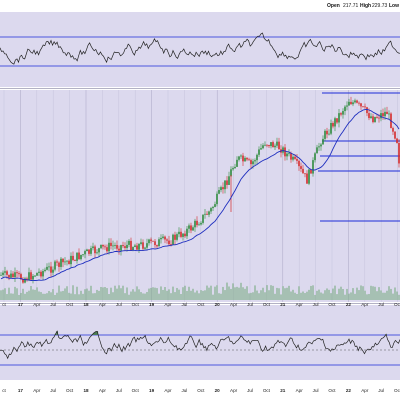 This screenshot has height=405, width=400. I want to click on bottom-oscillator, so click(200, 348).